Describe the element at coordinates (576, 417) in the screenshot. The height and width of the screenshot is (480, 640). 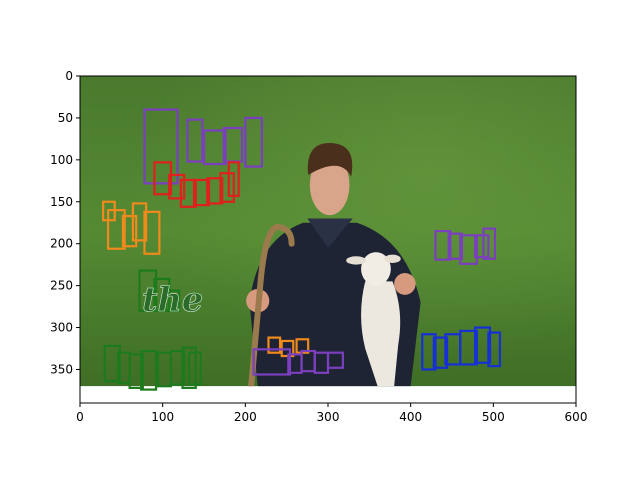
I see `x-tick-label: 600` at that location.